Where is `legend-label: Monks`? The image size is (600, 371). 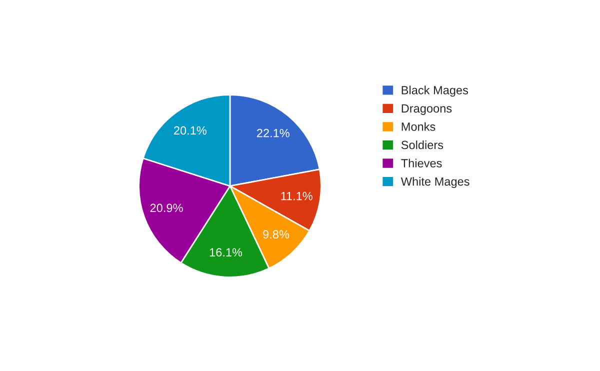
legend-label: Monks is located at coordinates (419, 126).